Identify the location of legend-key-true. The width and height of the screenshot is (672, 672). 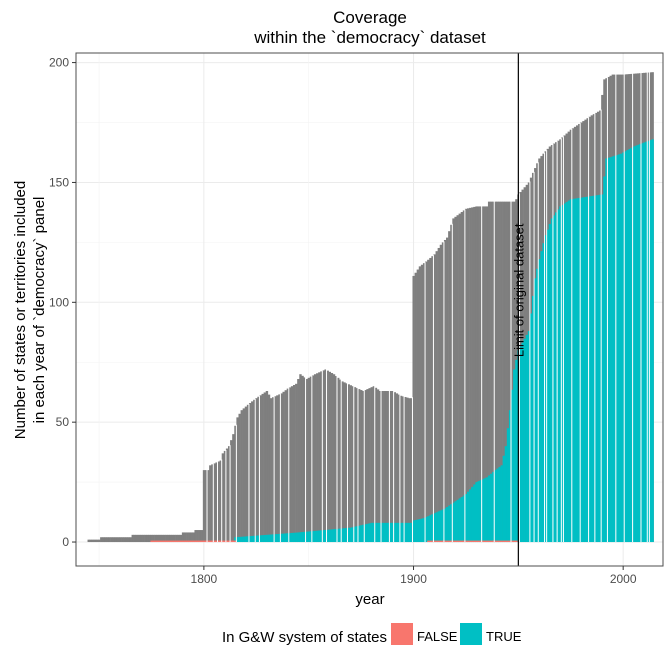
(471, 634).